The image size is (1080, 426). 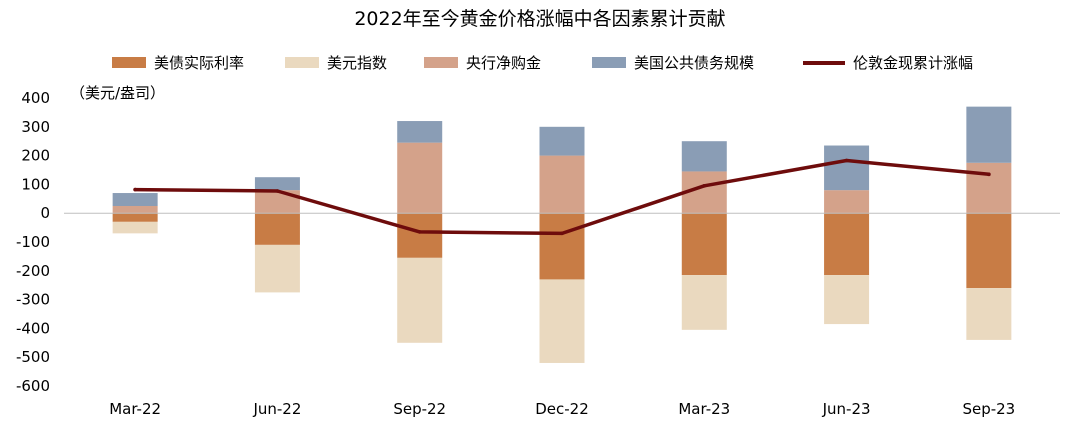 What do you see at coordinates (33, 271) in the screenshot?
I see `y-tick-label: -200` at bounding box center [33, 271].